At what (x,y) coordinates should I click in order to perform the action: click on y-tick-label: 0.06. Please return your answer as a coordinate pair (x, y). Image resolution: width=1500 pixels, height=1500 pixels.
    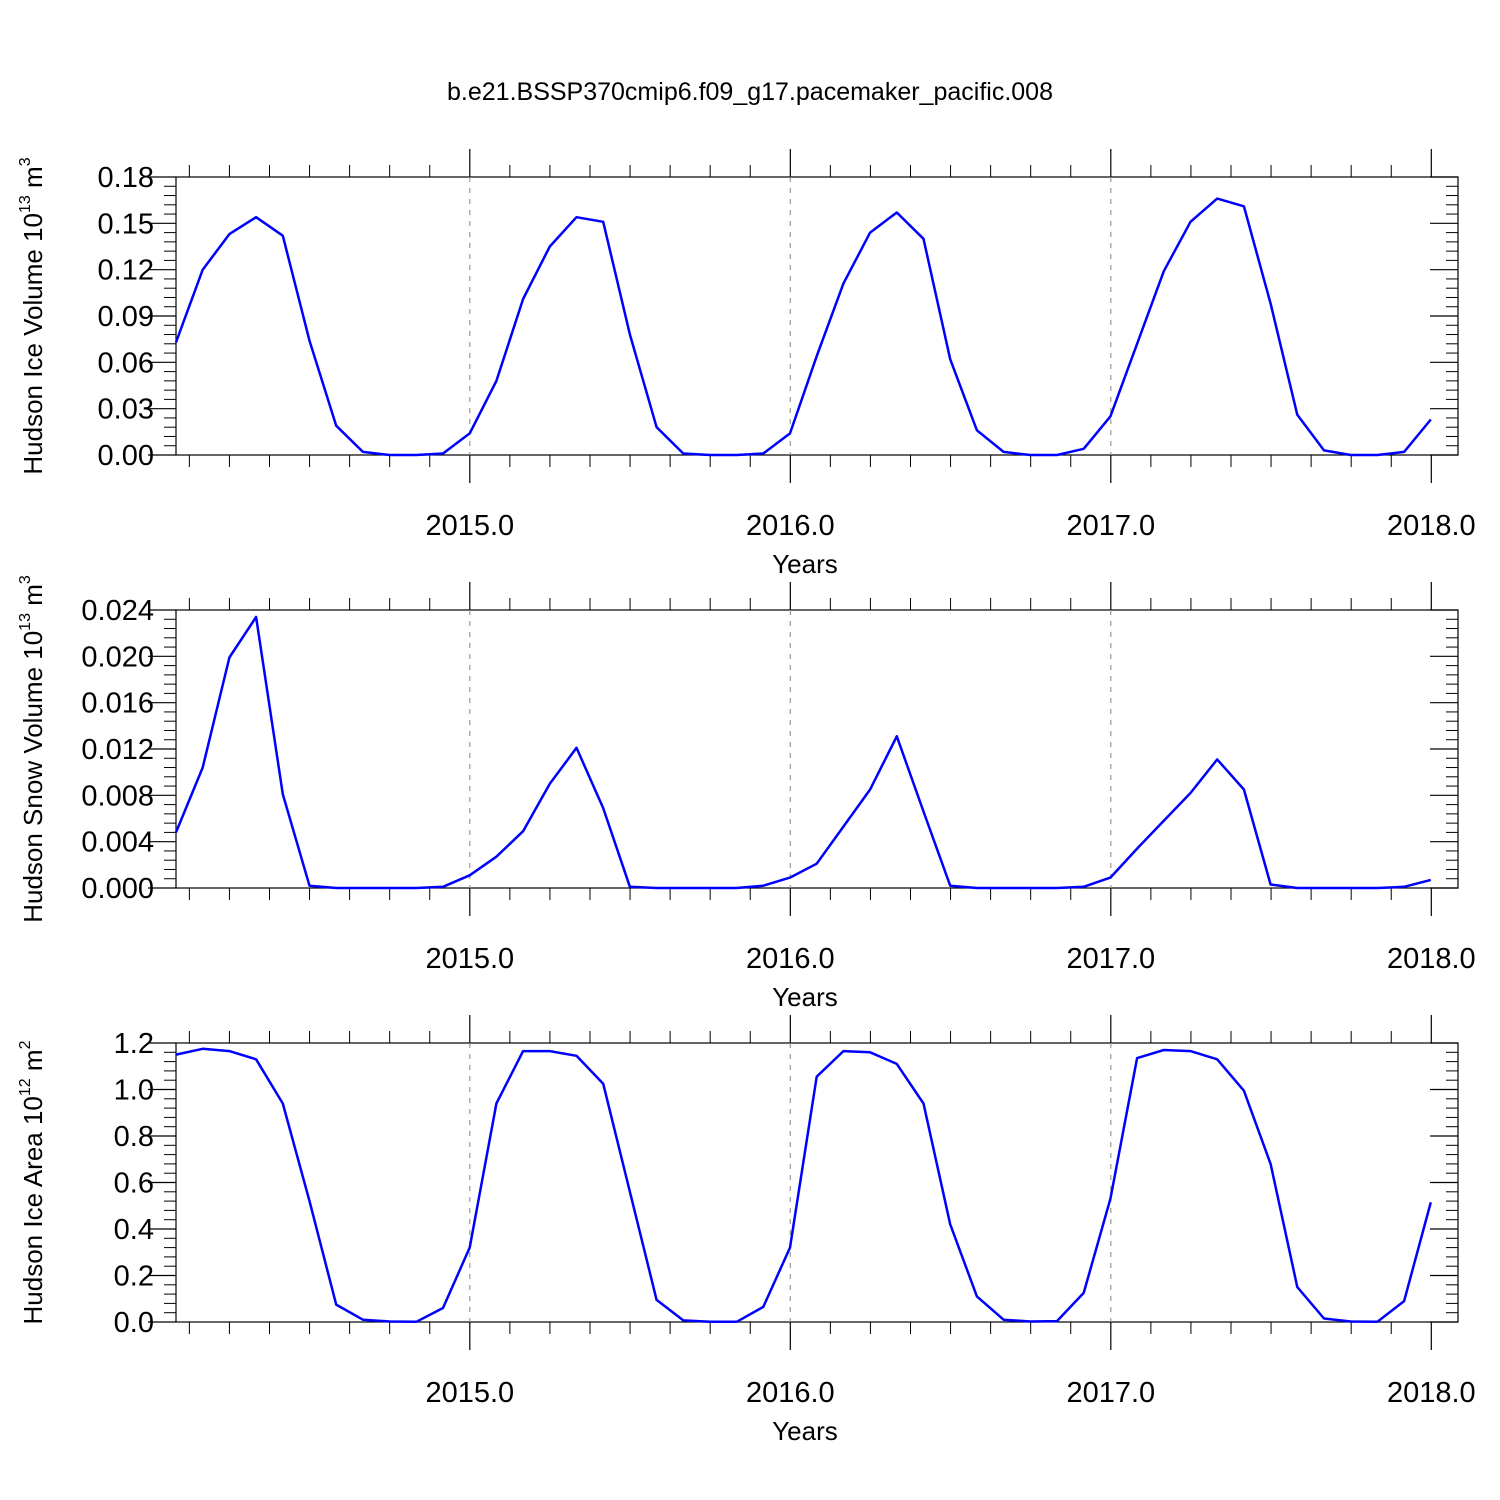
    Looking at the image, I should click on (126, 363).